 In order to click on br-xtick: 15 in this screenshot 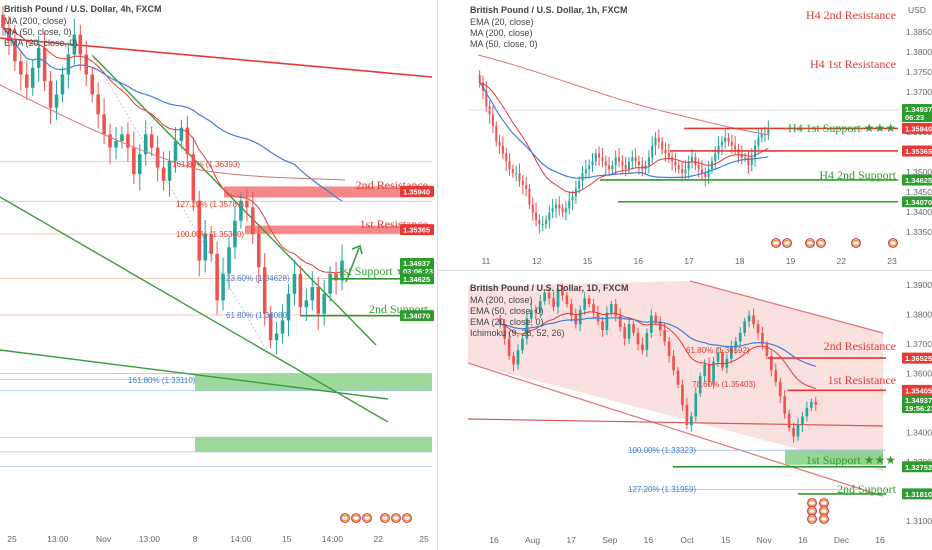, I will do `click(726, 540)`.